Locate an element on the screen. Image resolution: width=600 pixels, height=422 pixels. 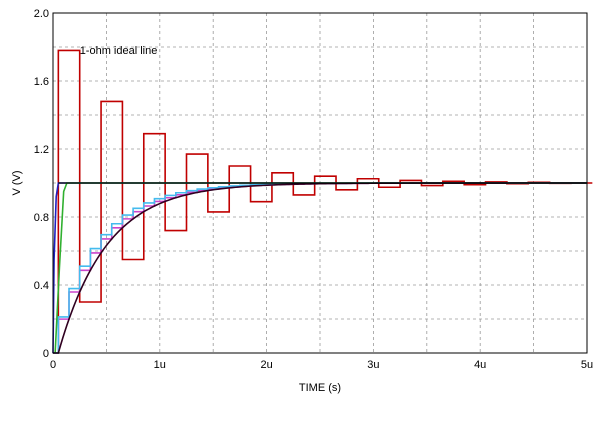
x-tick-label: 0 is located at coordinates (53, 365).